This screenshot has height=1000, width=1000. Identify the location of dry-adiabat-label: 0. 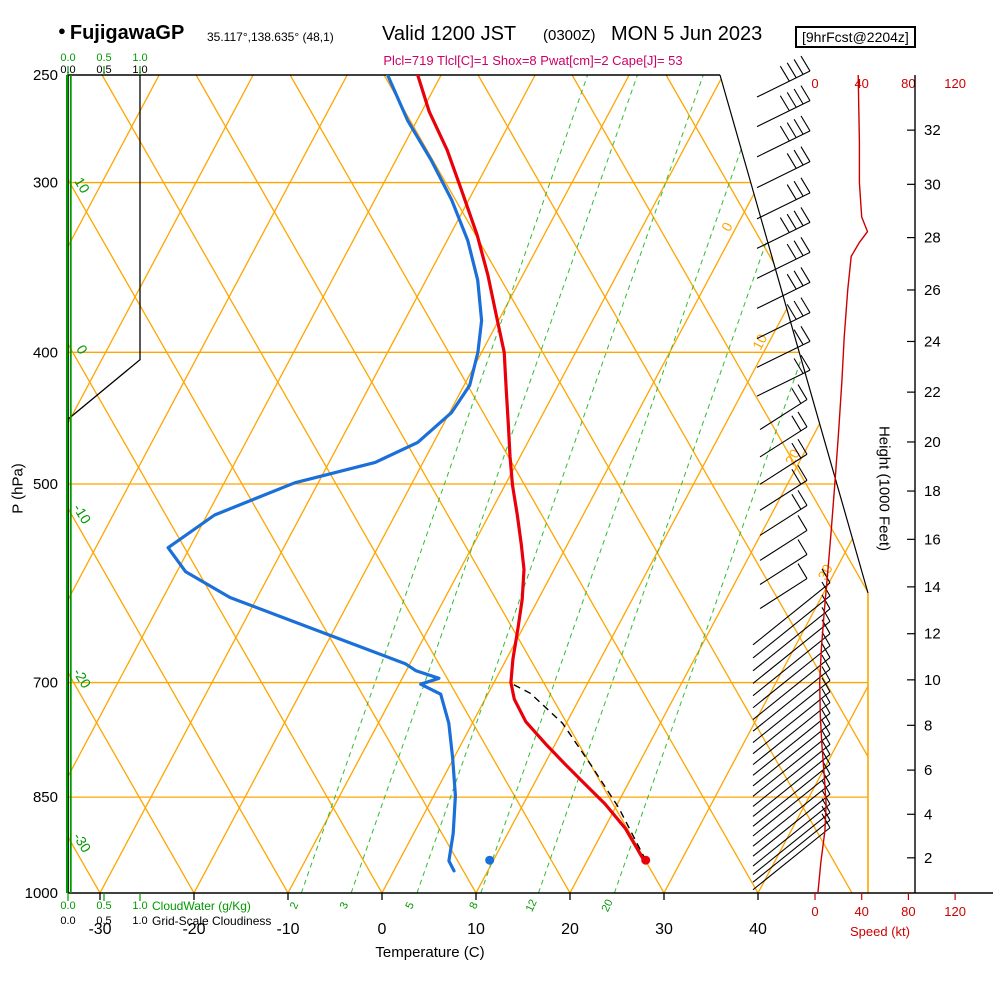
(82, 349).